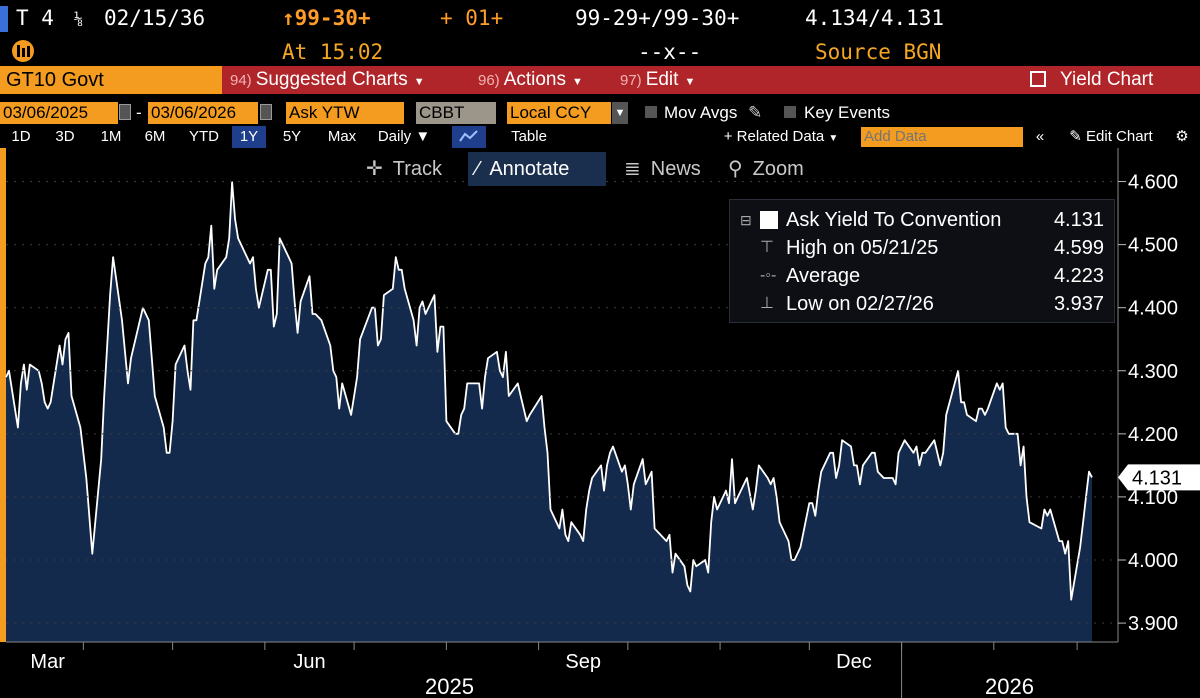 This screenshot has height=698, width=1200. Describe the element at coordinates (847, 112) in the screenshot. I see `key-events-label: Key Events` at that location.